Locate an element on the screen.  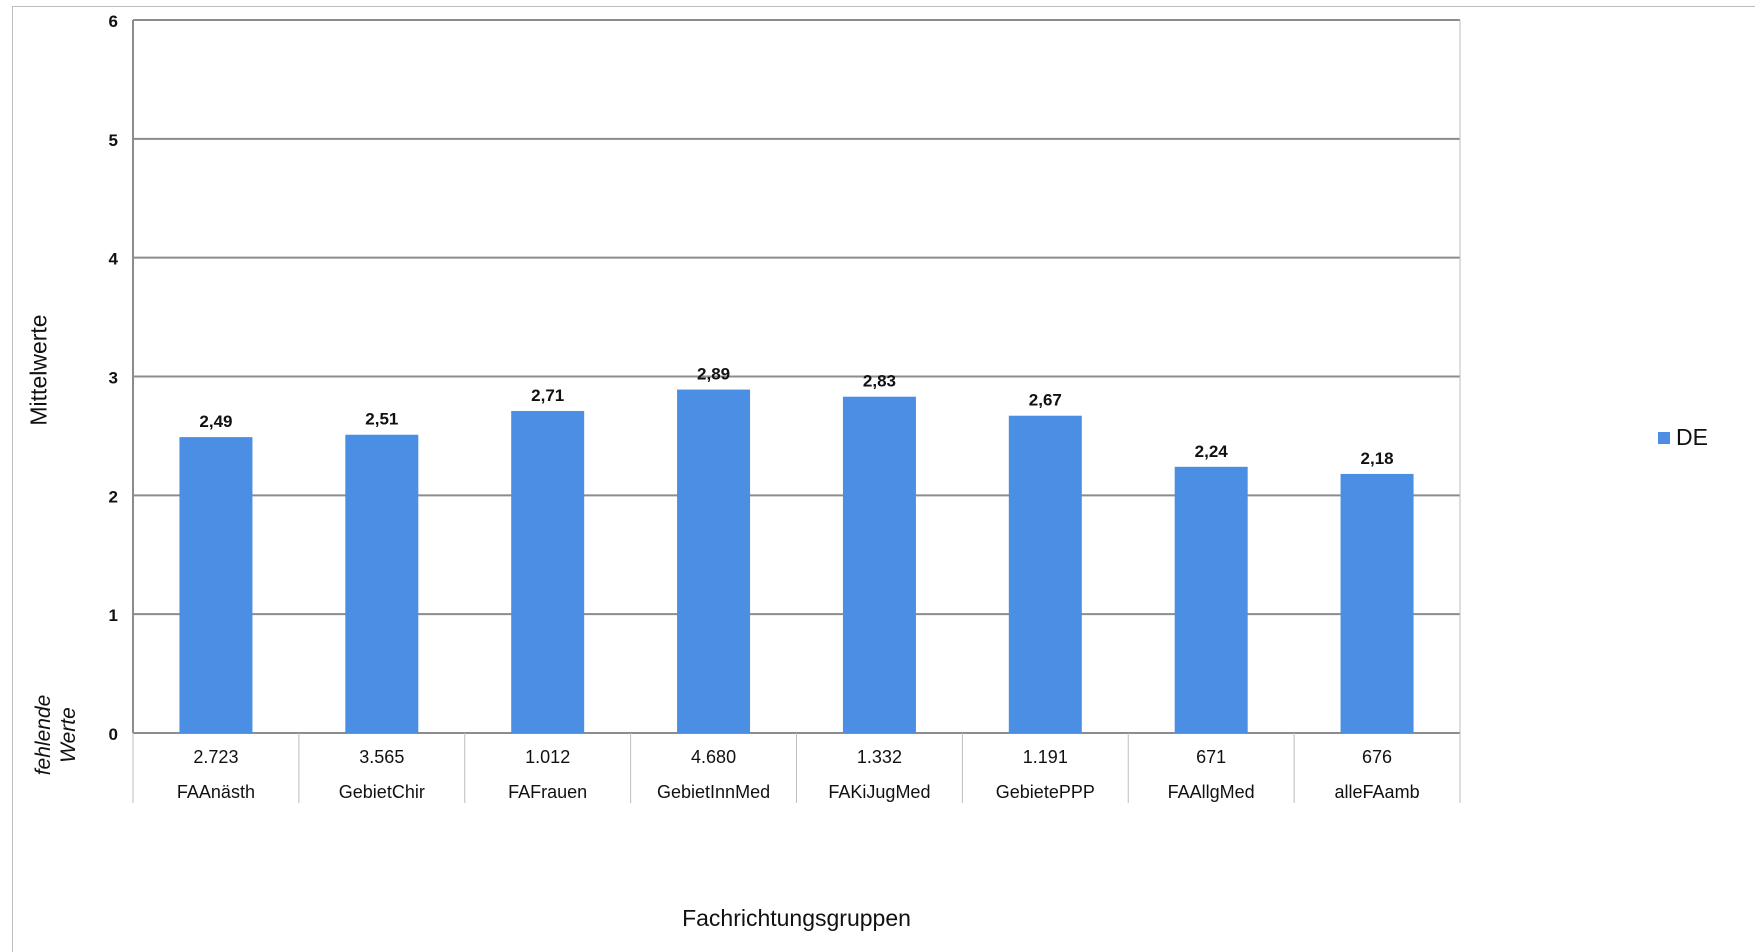
legend: DE is located at coordinates (1683, 437).